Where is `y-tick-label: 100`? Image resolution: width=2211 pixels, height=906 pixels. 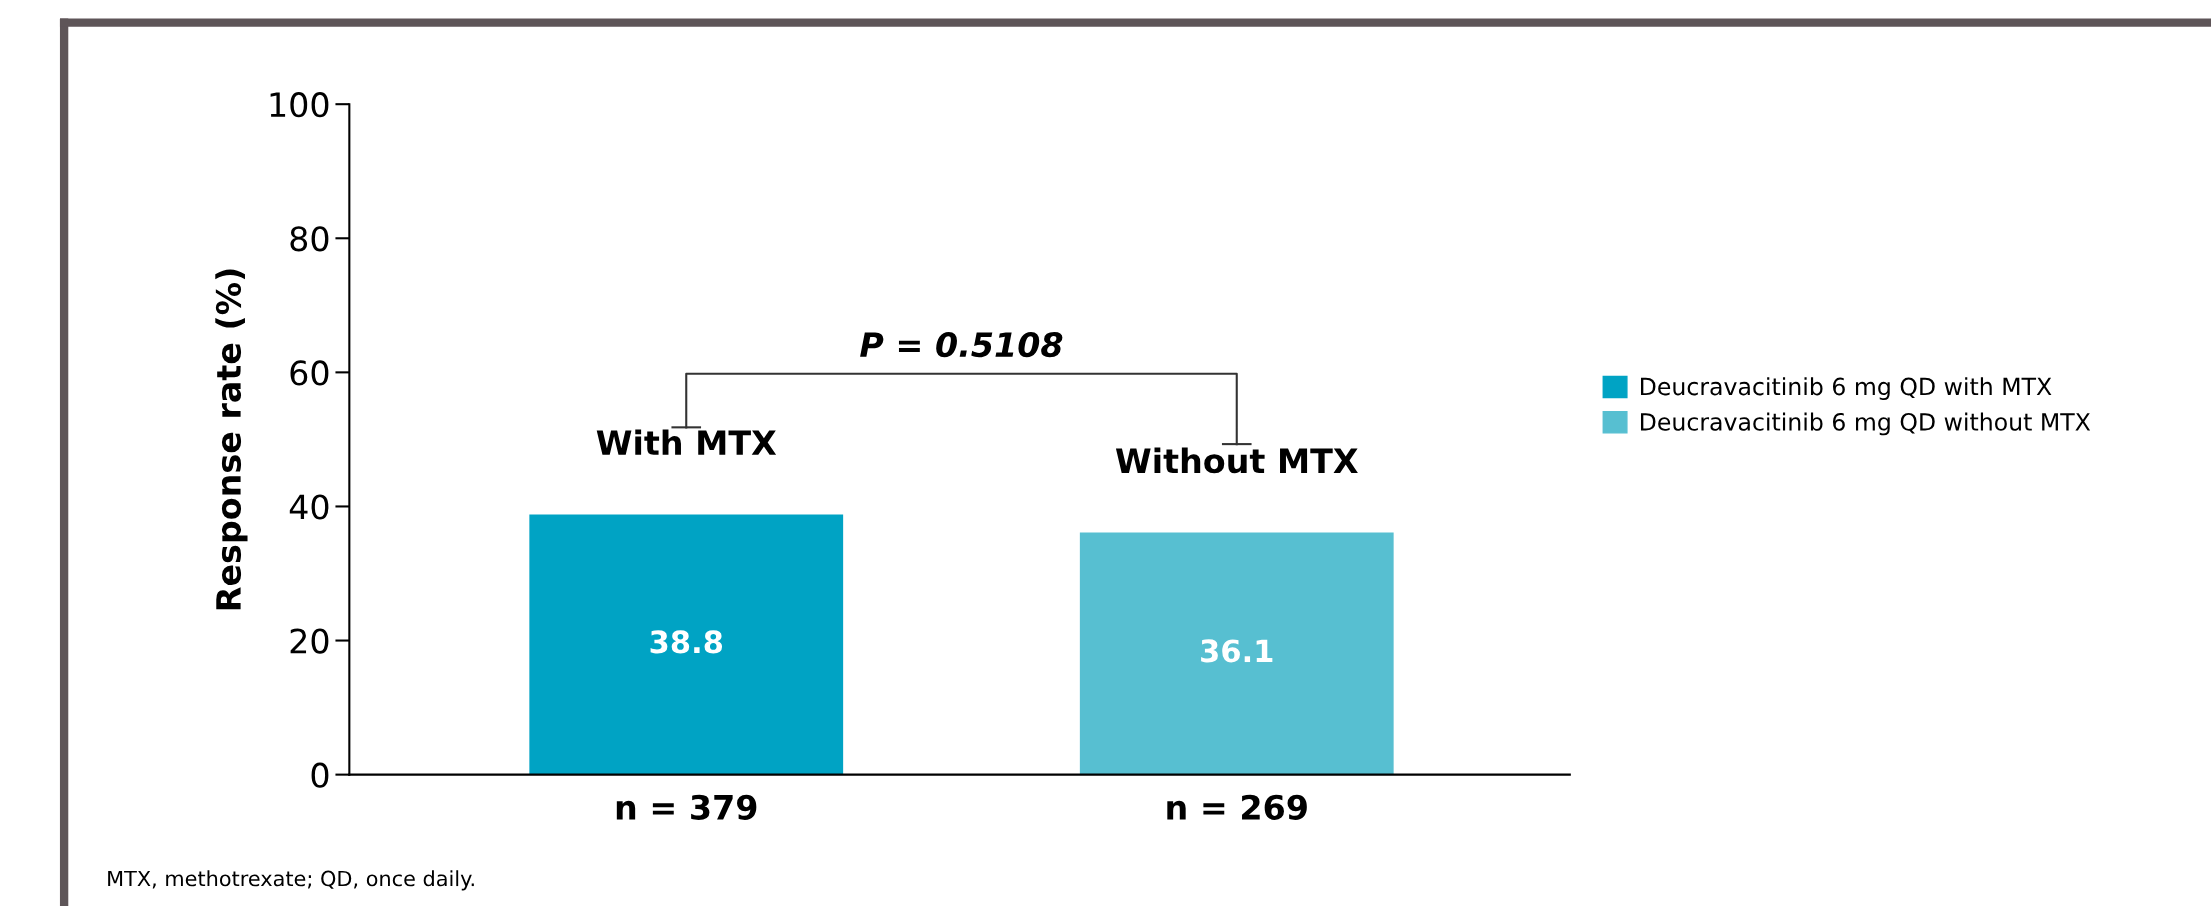 y-tick-label: 100 is located at coordinates (299, 105).